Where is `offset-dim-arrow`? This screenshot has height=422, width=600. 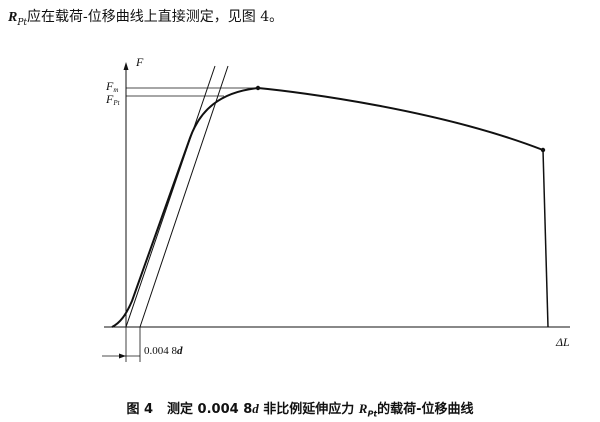 offset-dim-arrow is located at coordinates (122, 356).